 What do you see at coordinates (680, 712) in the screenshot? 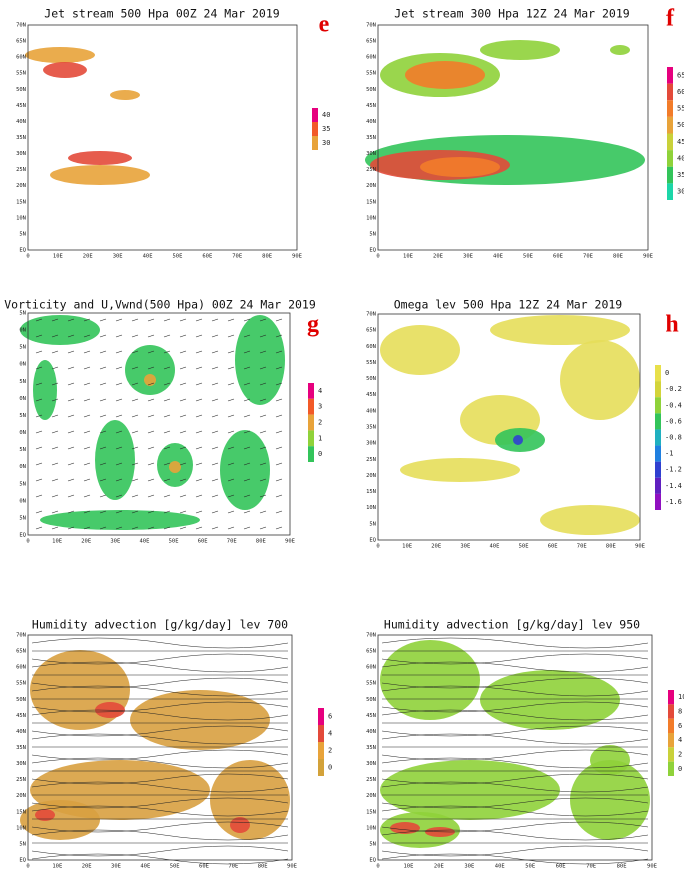
I see `colorbar-label: 8` at bounding box center [680, 712].